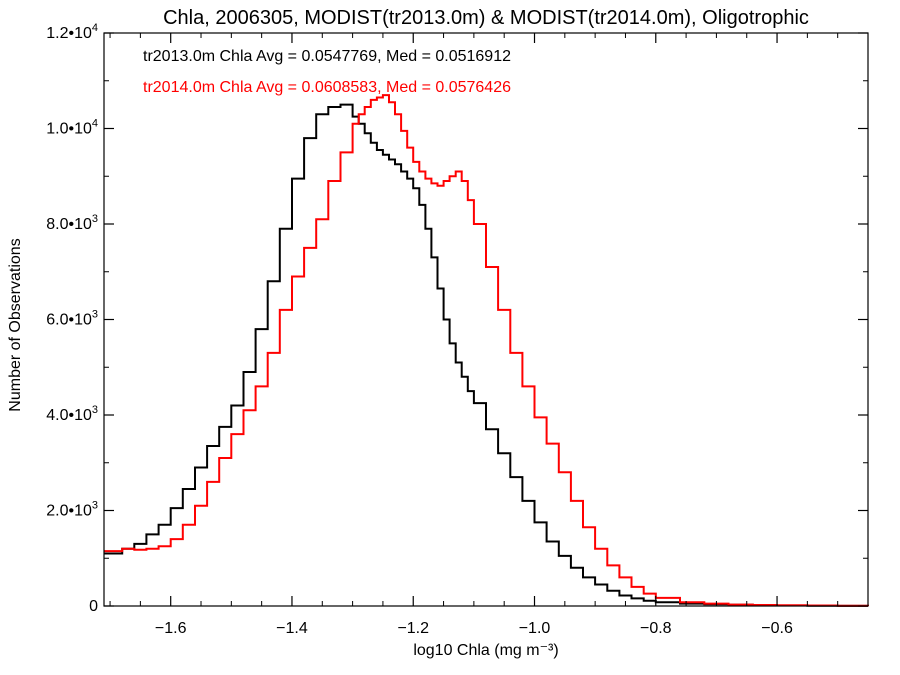 This screenshot has width=900, height=675. What do you see at coordinates (72, 510) in the screenshot?
I see `y-tick-label: 2.0•103` at bounding box center [72, 510].